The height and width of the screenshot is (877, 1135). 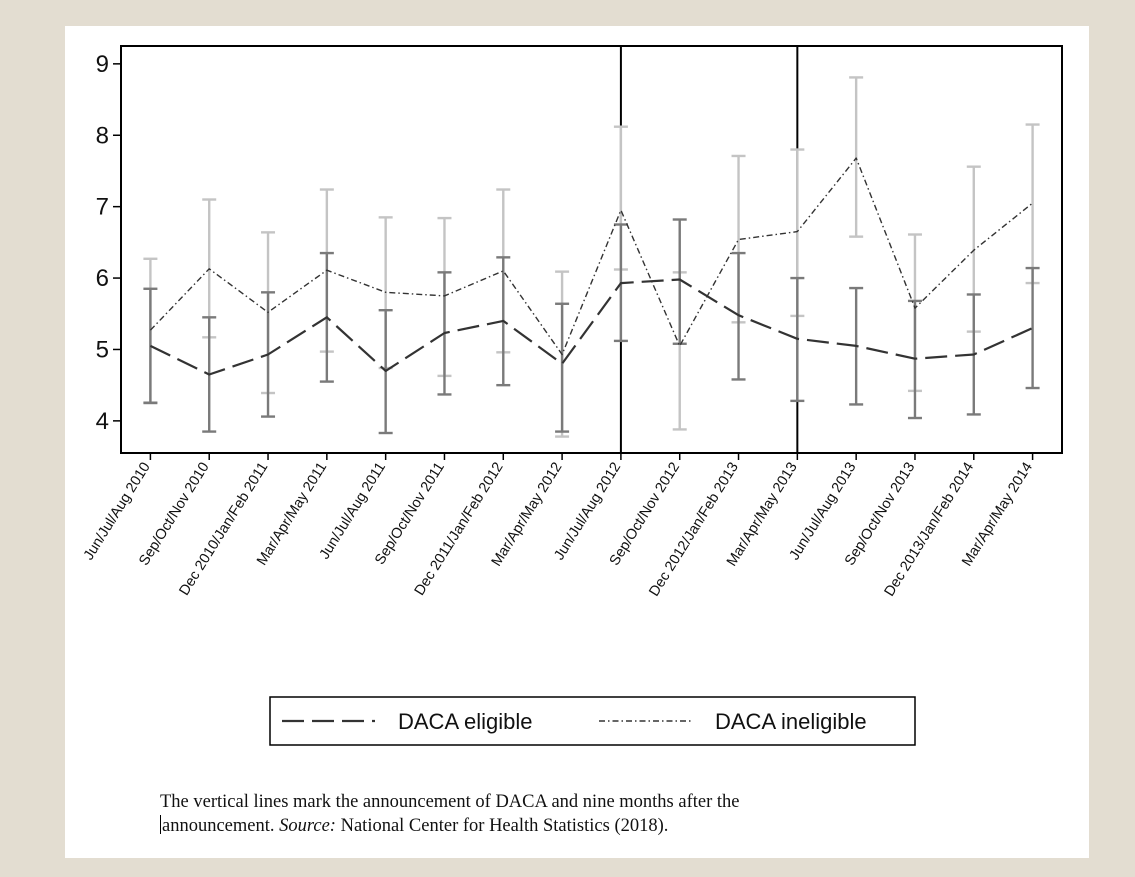 I want to click on y-tick-label: 6, so click(x=102, y=278).